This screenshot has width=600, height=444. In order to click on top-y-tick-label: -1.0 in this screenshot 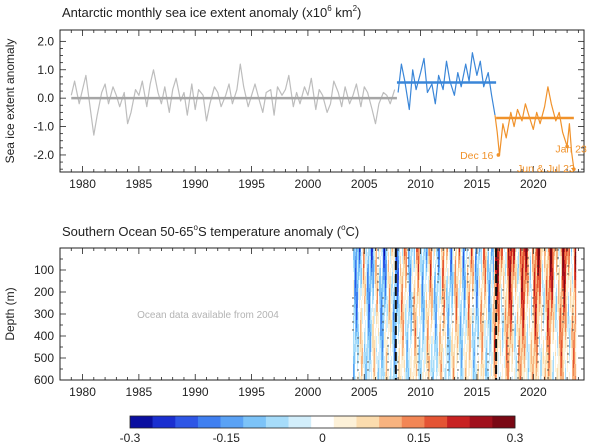, I will do `click(43, 127)`.